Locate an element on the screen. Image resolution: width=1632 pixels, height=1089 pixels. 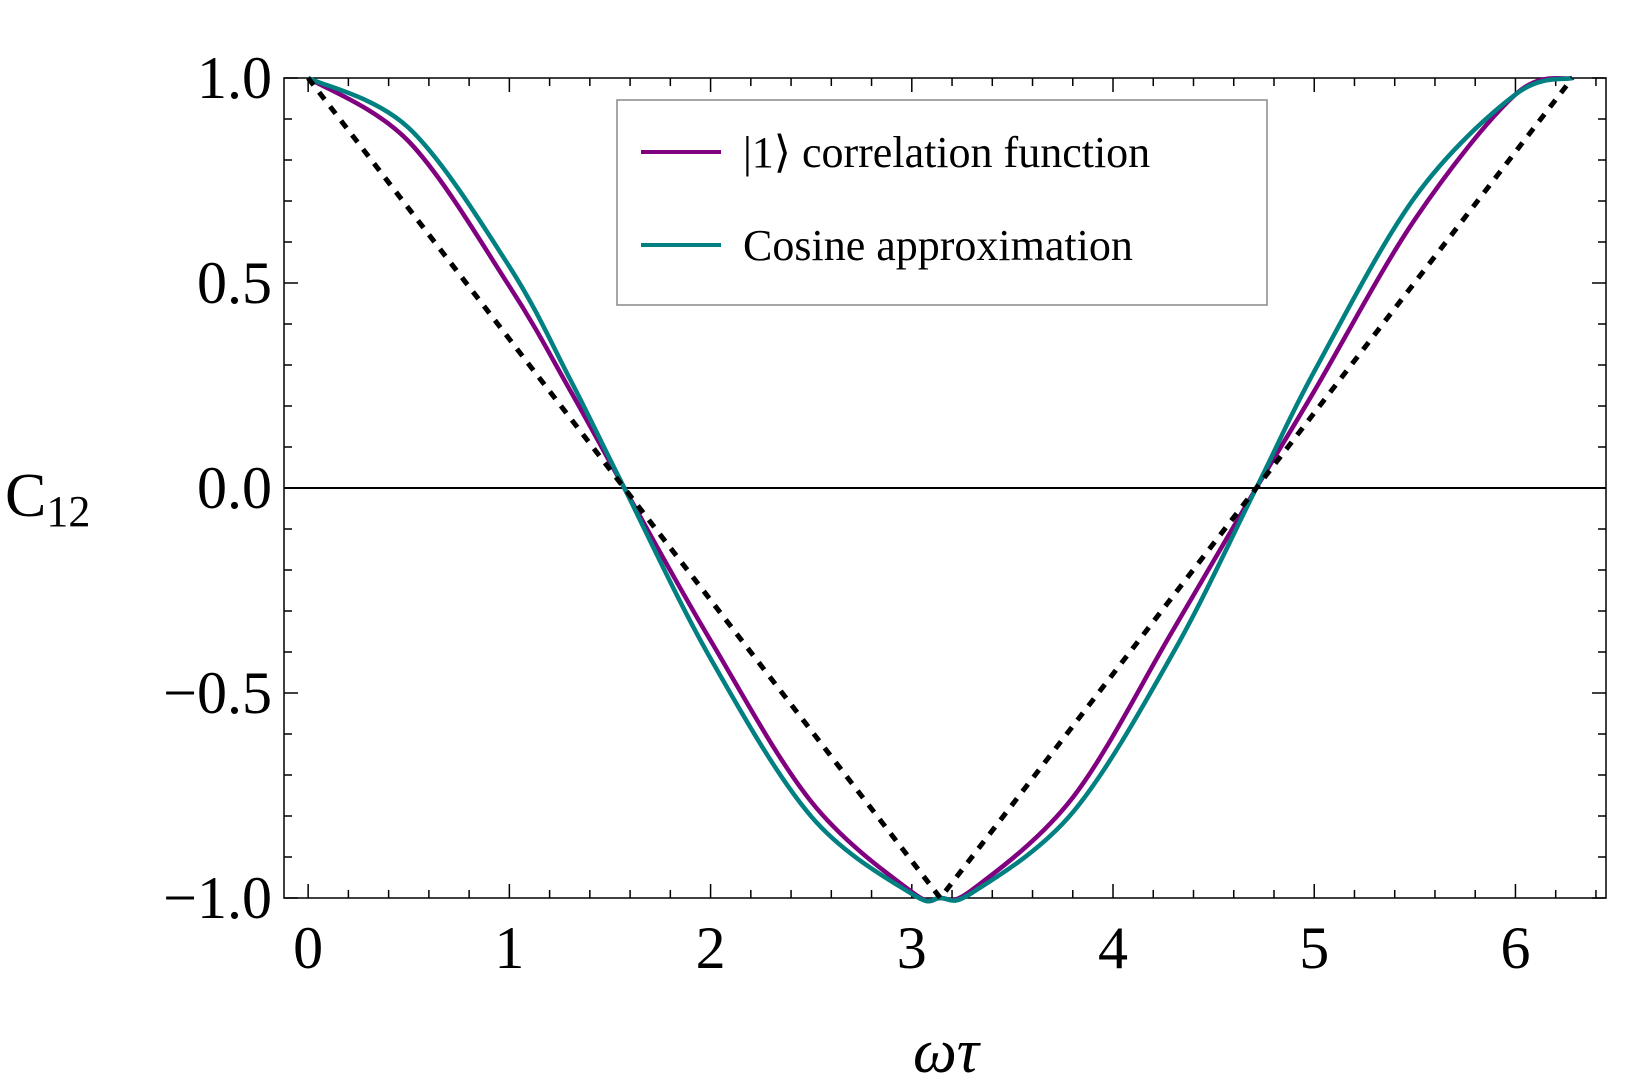
legend-label-cosine: Cosine approximation is located at coordinates (938, 245).